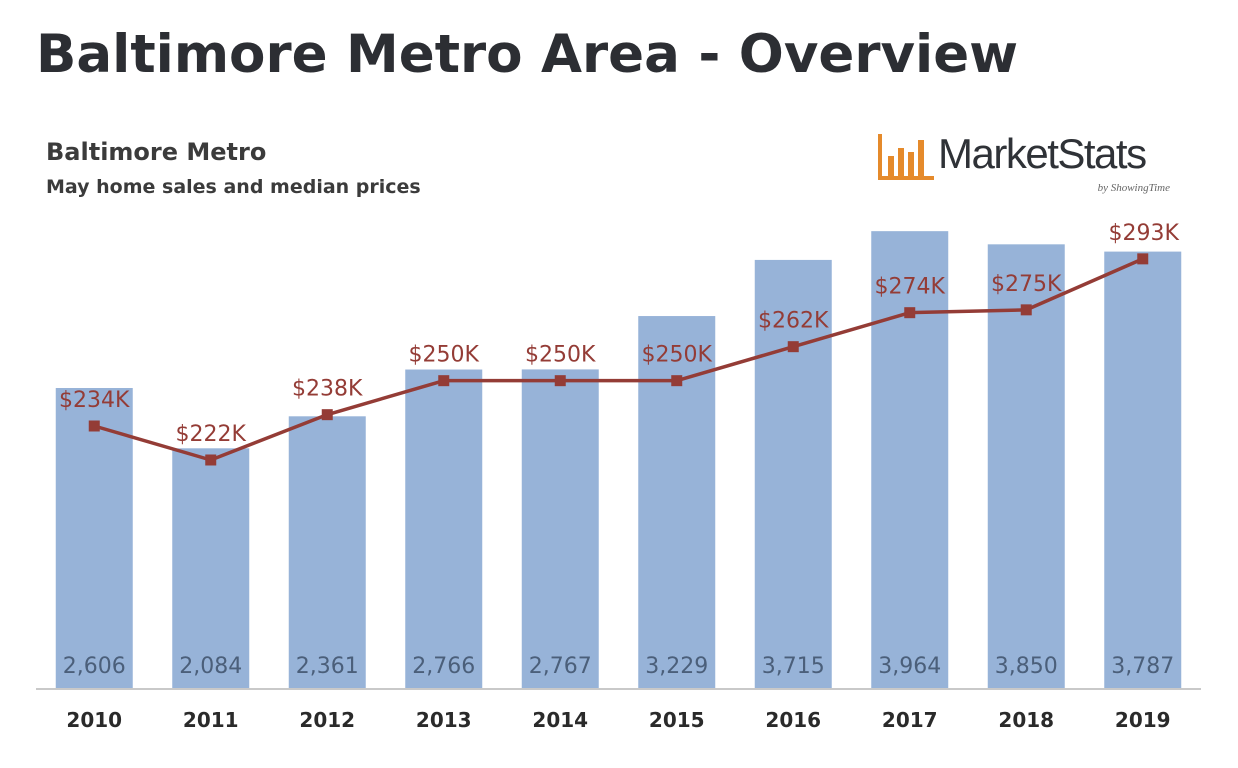 The image size is (1238, 768). I want to click on brand-name: MarketStats, so click(1042, 153).